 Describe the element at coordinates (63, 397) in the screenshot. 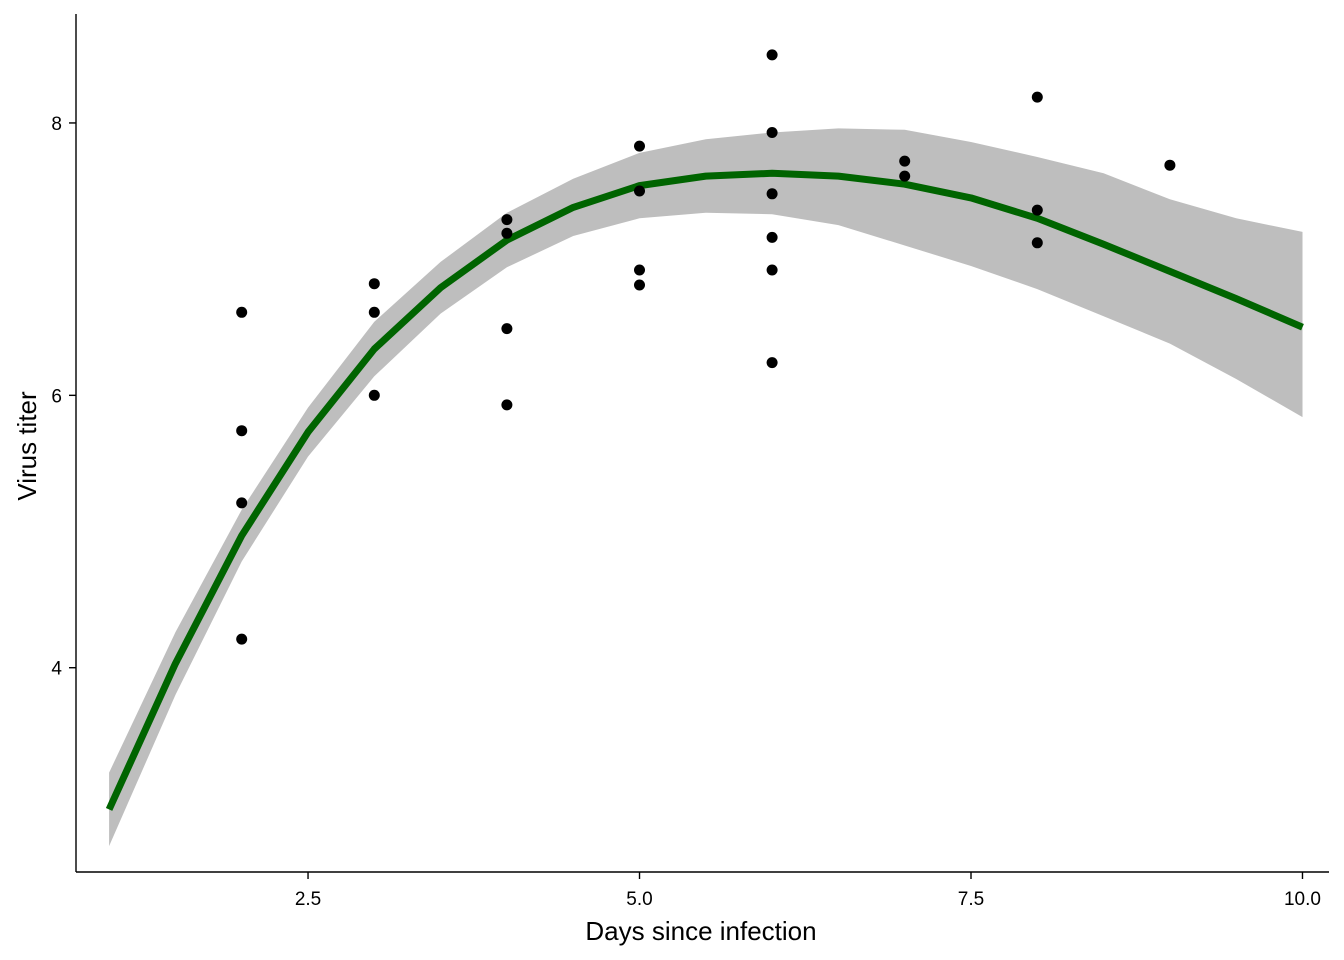

I see `y-ticks: 4 6 8` at that location.